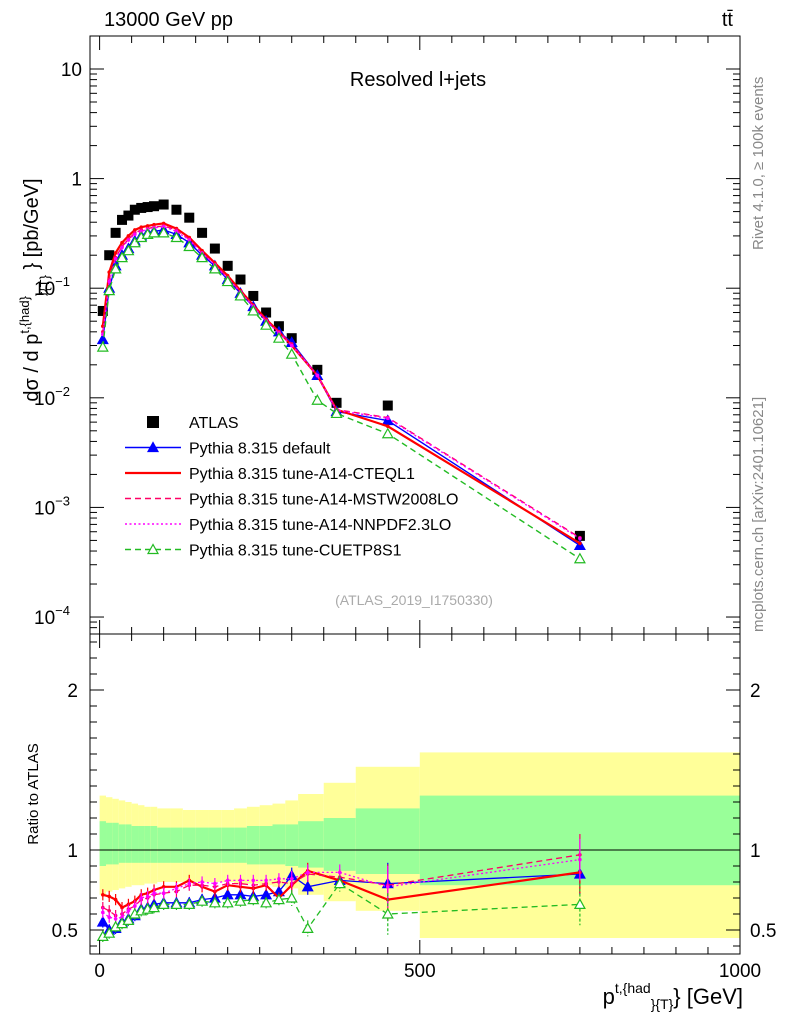  I want to click on legend-label: ATLAS, so click(214, 423).